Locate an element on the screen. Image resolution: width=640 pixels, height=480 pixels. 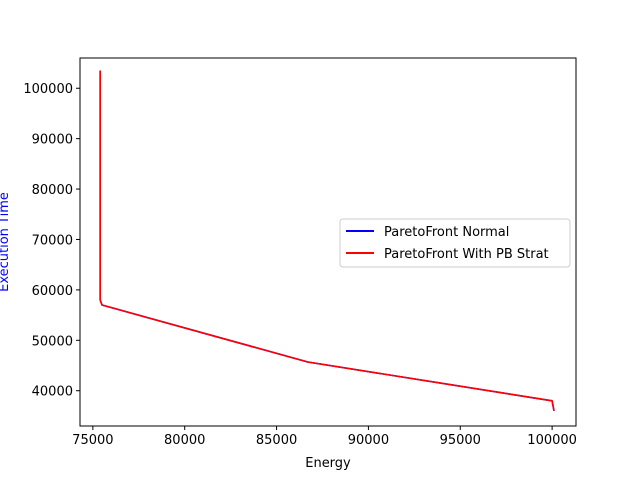
y-tick-label: 40000 is located at coordinates (52, 392).